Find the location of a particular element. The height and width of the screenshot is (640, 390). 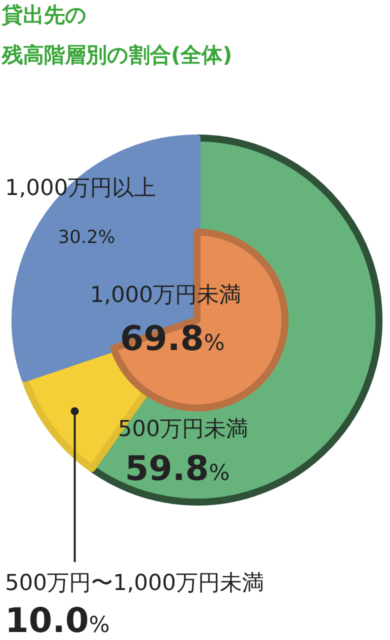

slice-label: 500万円〜1,000万円未満 is located at coordinates (134, 583).